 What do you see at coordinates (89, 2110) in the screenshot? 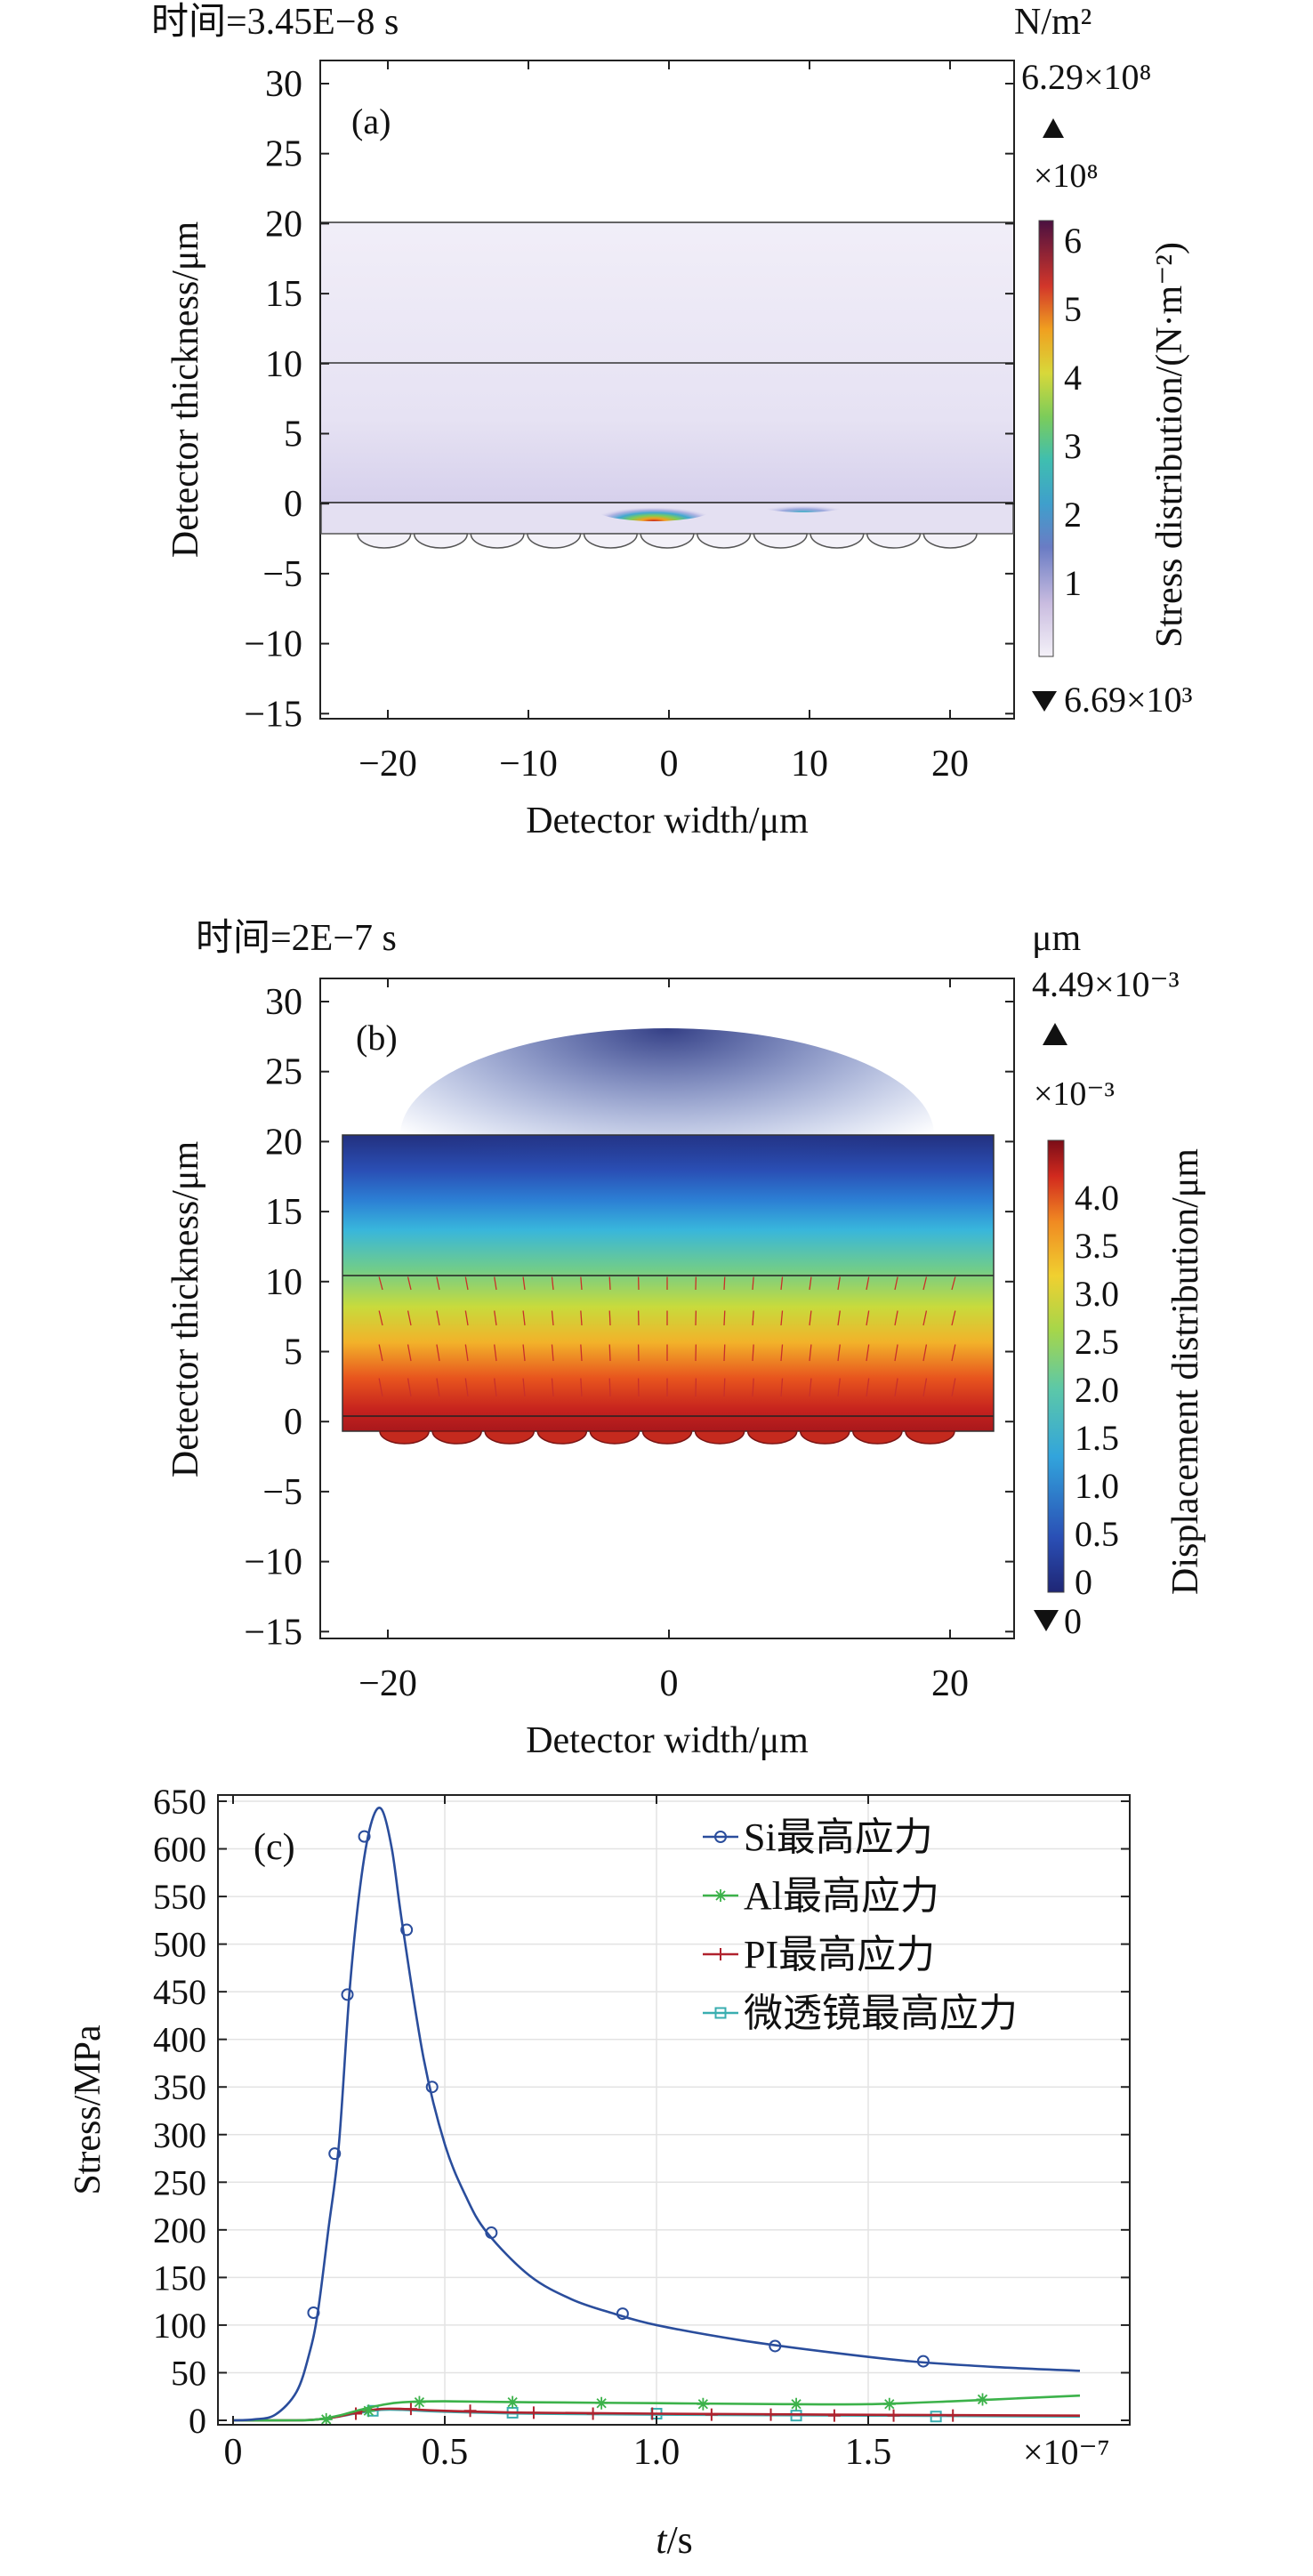
I see `y-axis-label: Stress/MPa` at bounding box center [89, 2110].